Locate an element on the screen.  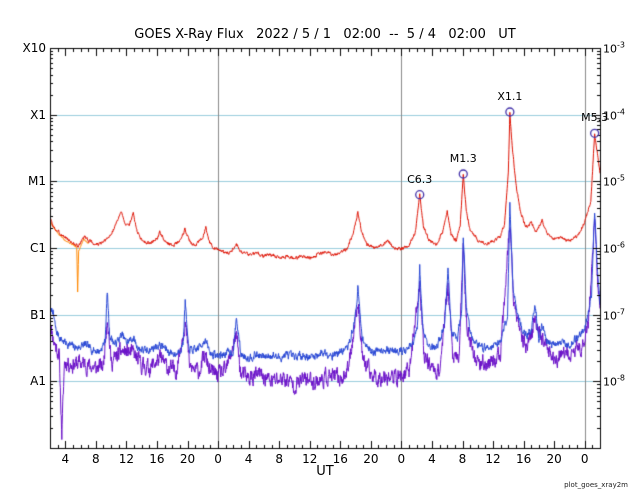
plot-watermark: plot_goes_xray2m is located at coordinates (596, 485).